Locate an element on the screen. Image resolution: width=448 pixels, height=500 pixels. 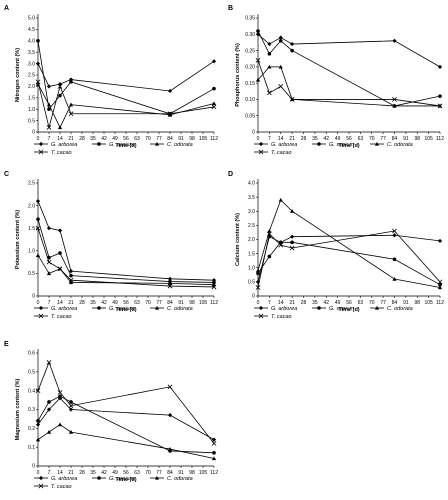
y-axis-title: Magnesium content (%) is located at coordinates (18, 409).